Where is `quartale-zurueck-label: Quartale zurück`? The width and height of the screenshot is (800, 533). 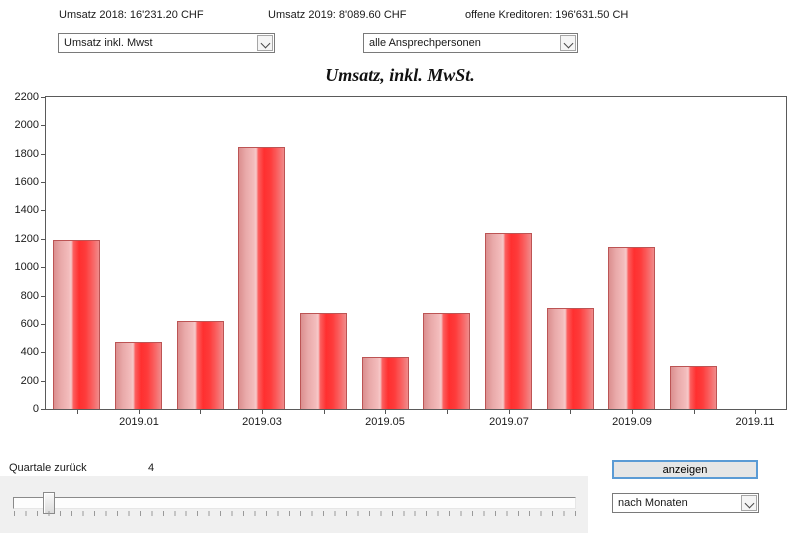
quartale-zurueck-label: Quartale zurück is located at coordinates (48, 468).